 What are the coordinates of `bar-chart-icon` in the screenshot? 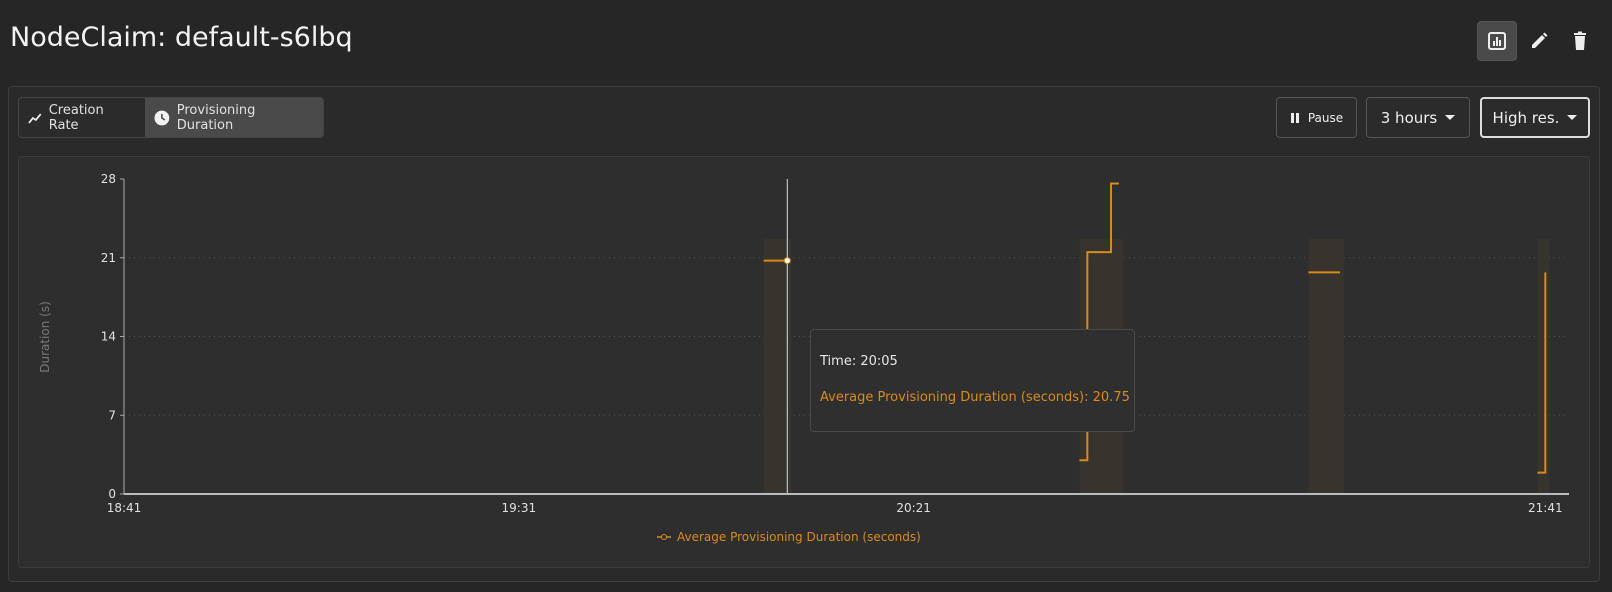 It's located at (1497, 41).